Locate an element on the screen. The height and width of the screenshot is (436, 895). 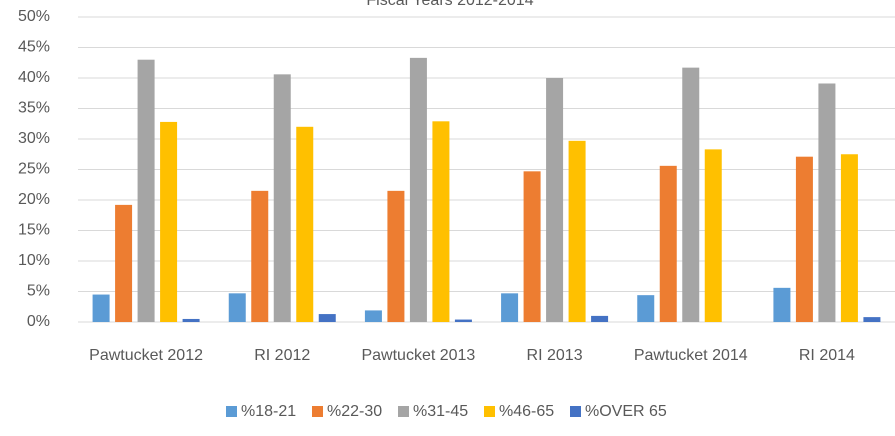
x-tick-label: Pawtucket 2012 is located at coordinates (146, 355).